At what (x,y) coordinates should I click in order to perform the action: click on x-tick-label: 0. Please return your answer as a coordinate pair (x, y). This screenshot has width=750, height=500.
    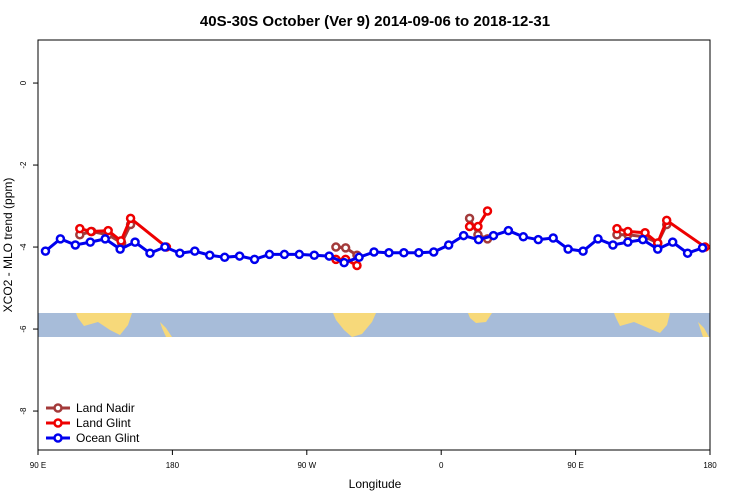
    Looking at the image, I should click on (441, 465).